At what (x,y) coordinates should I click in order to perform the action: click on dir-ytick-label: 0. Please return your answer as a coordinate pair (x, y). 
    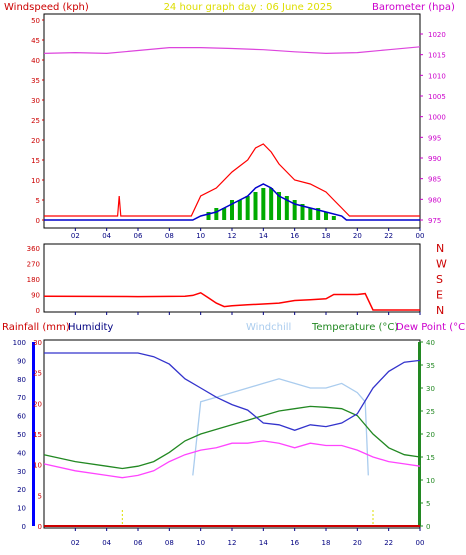
    Looking at the image, I should click on (38, 311).